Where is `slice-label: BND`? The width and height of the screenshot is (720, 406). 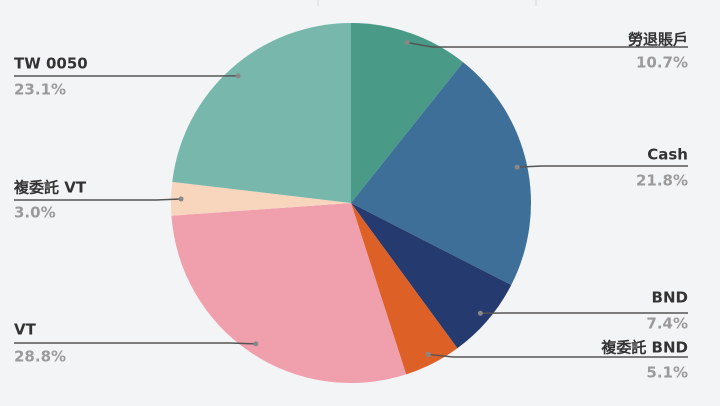 slice-label: BND is located at coordinates (670, 298).